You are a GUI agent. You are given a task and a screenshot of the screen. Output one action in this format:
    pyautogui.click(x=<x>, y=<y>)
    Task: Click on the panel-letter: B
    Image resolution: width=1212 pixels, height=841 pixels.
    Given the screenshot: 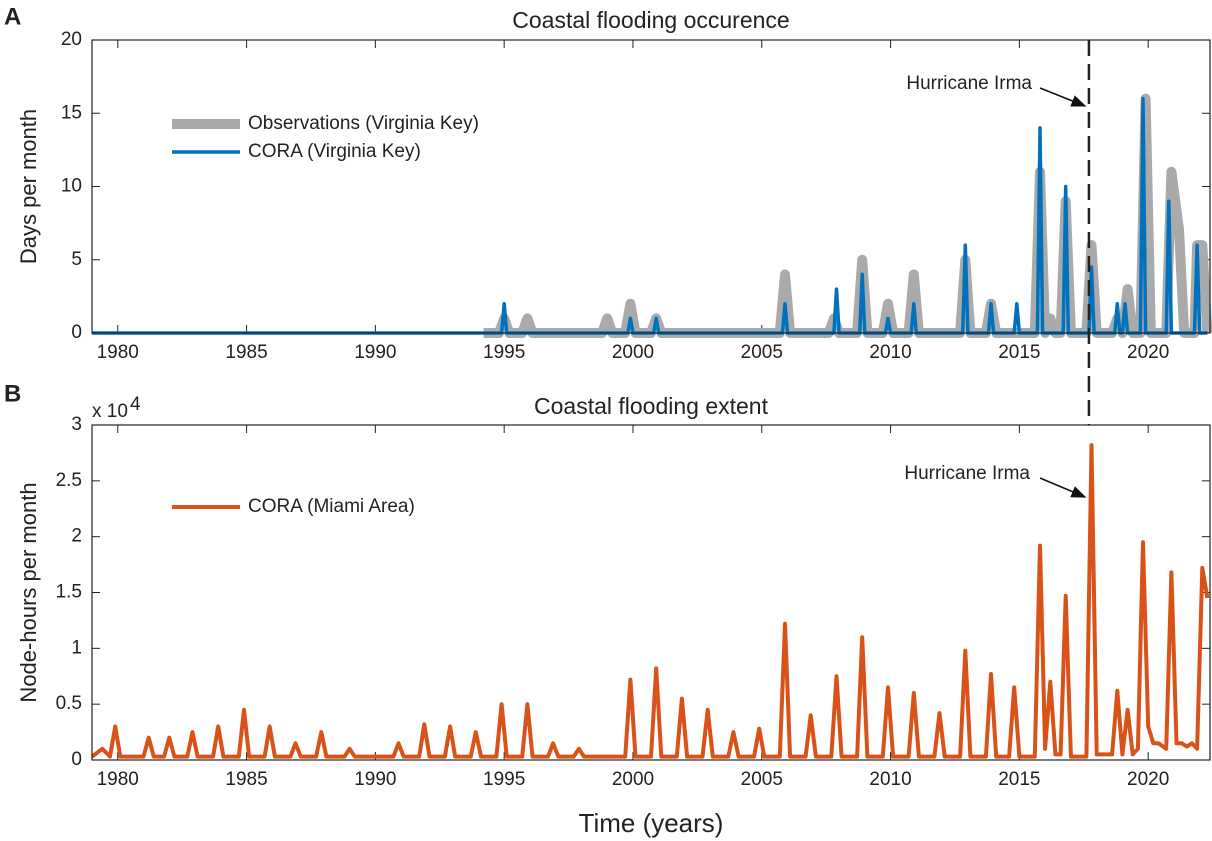 What is the action you would take?
    pyautogui.click(x=12, y=393)
    